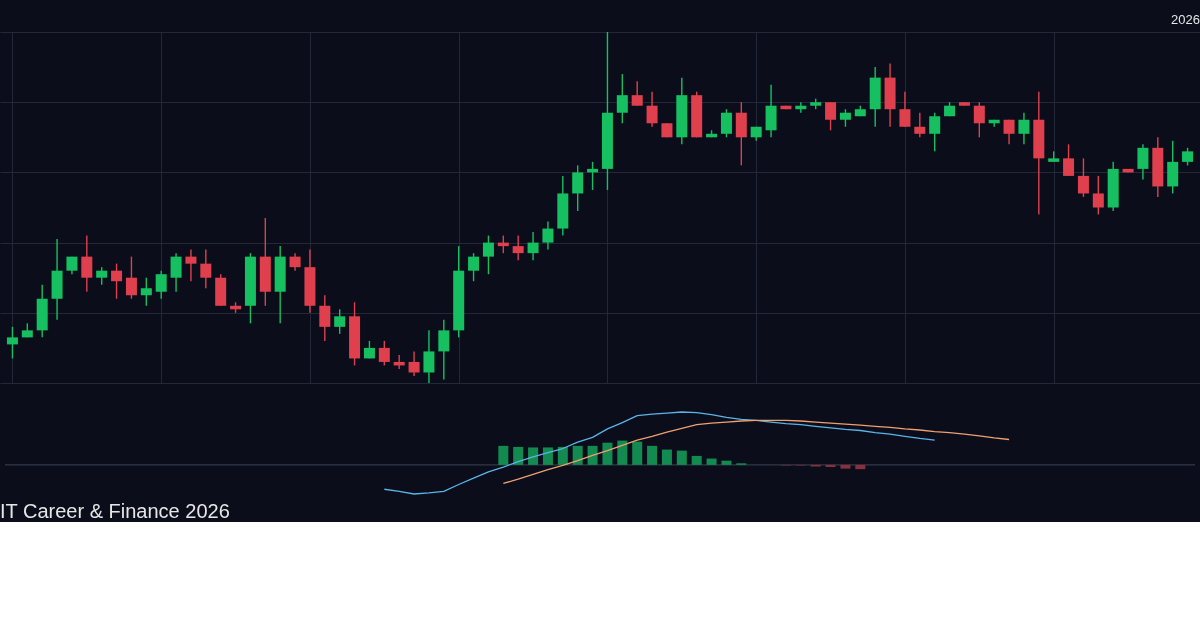  I want to click on text: 2026, so click(1185, 20).